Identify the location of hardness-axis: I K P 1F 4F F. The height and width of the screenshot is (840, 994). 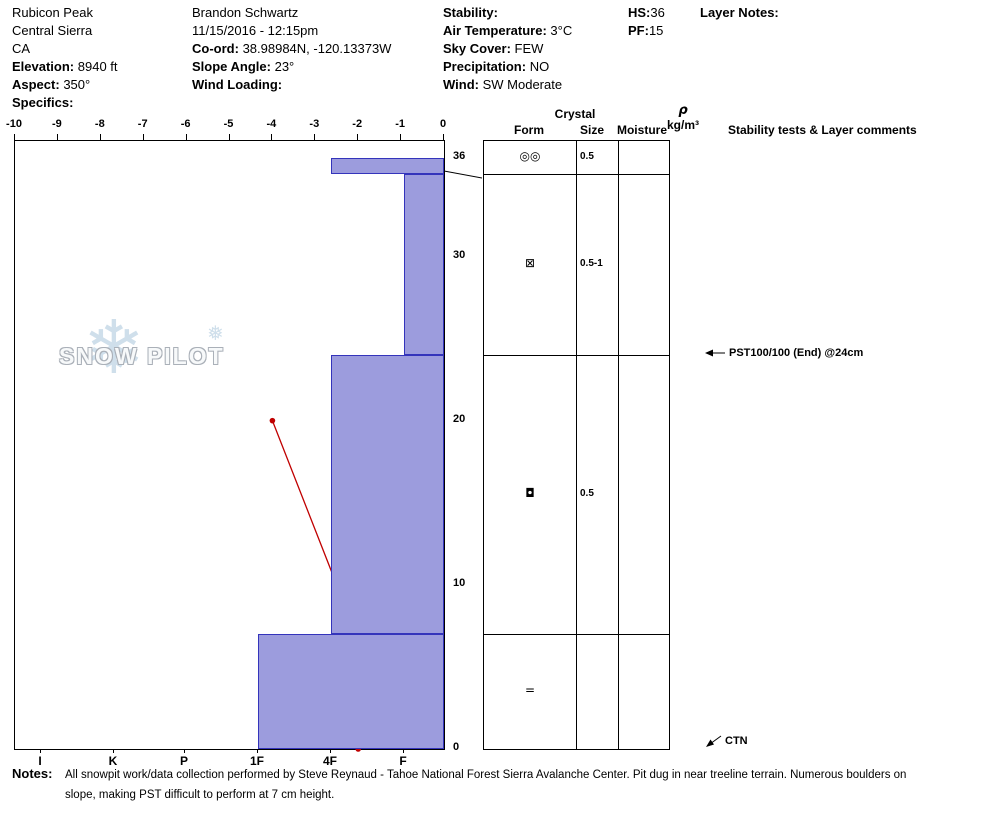
(228, 760).